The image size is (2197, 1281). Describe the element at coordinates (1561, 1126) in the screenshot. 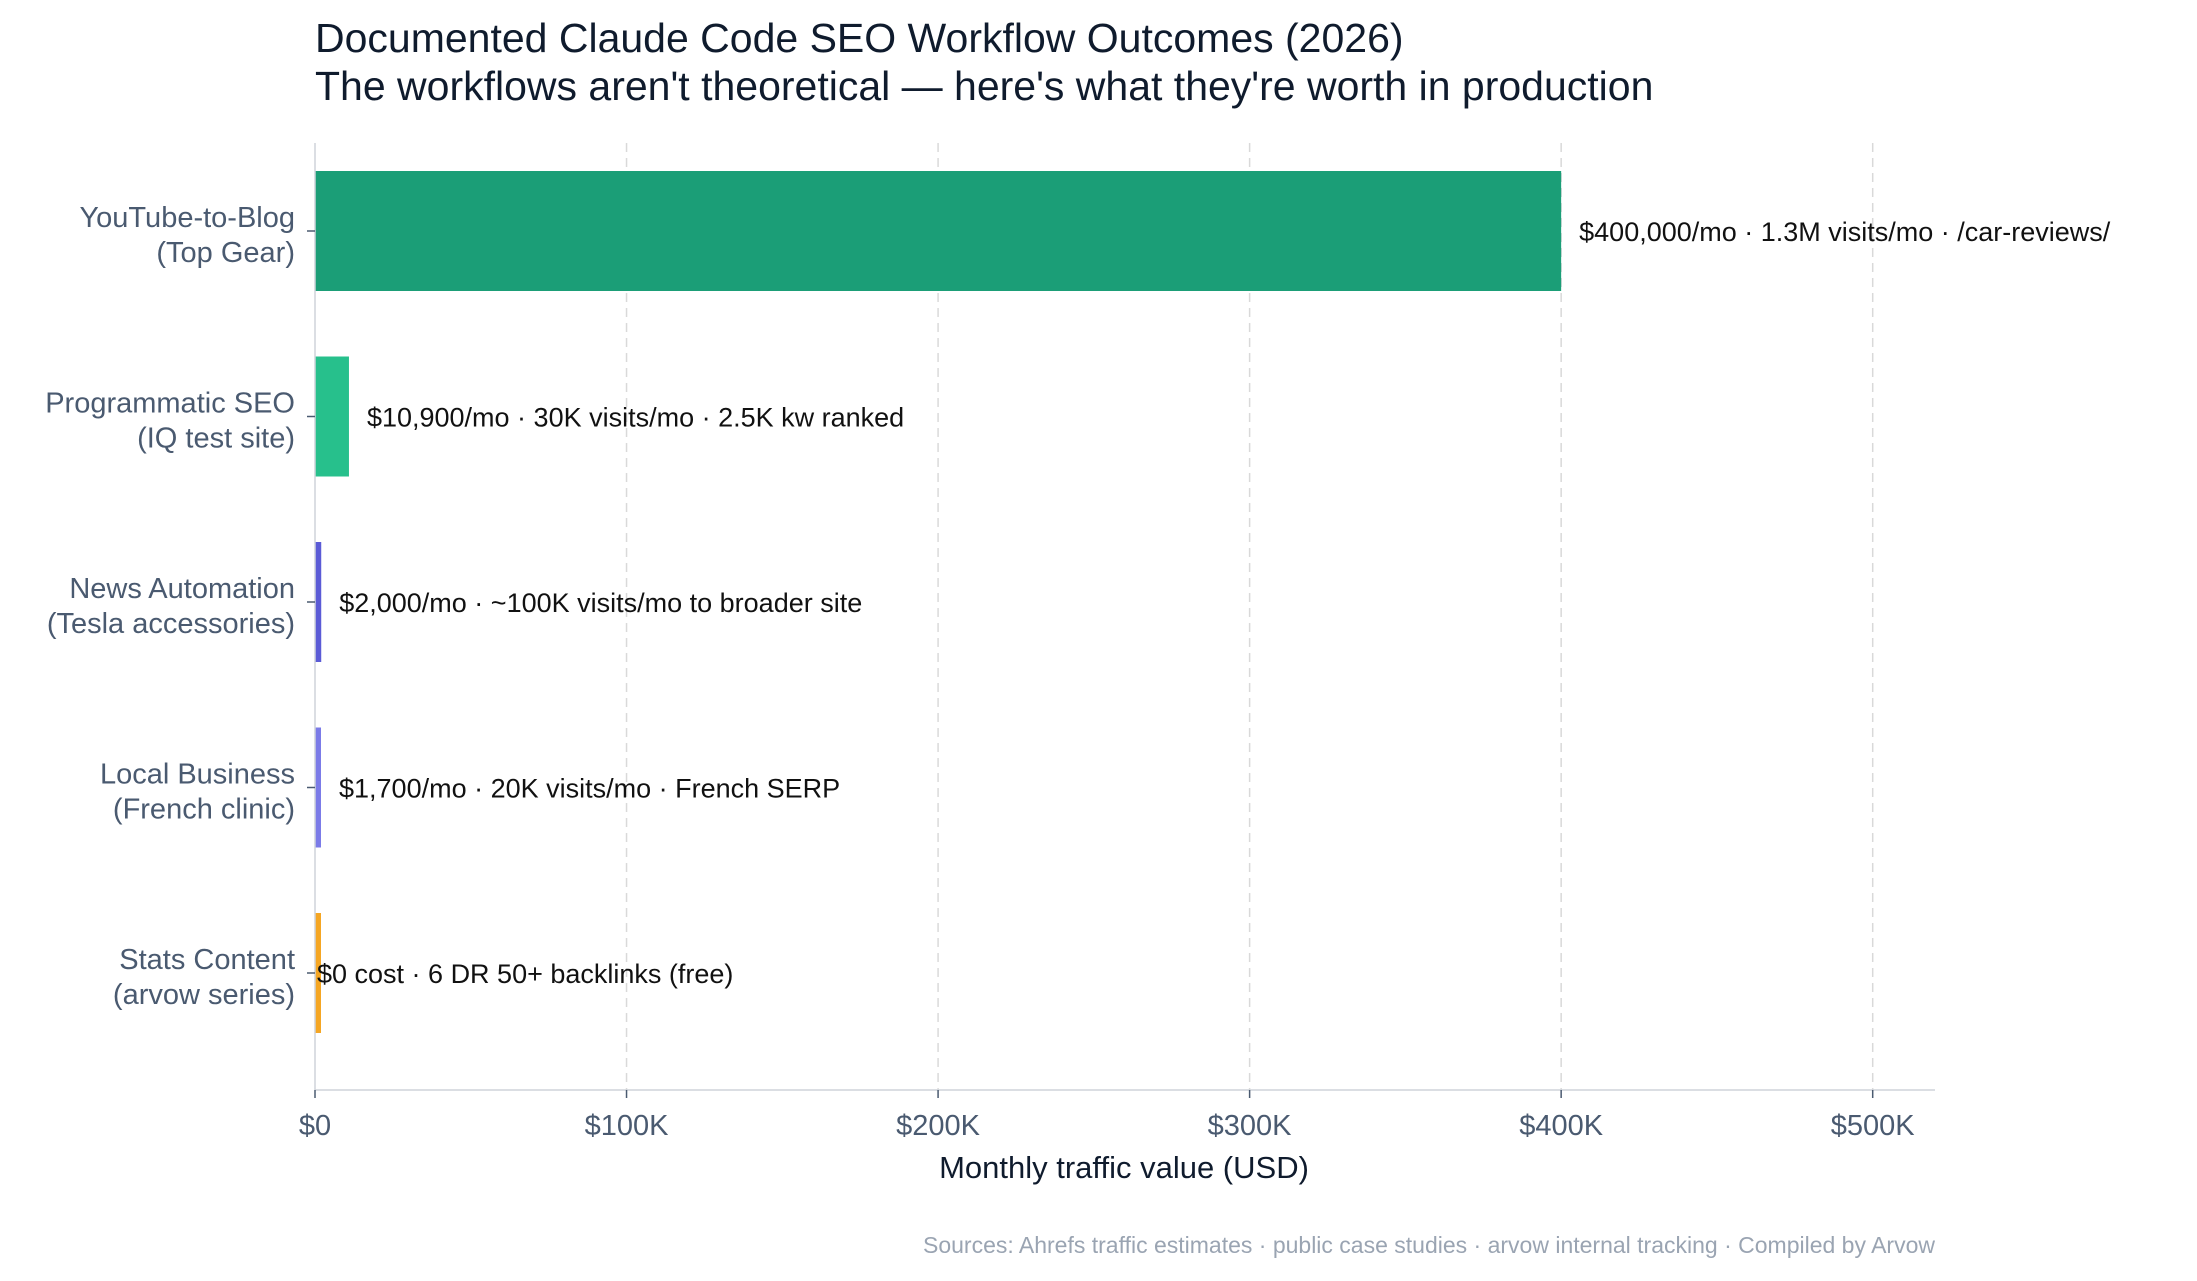

I see `x-tick-label: $400K` at that location.